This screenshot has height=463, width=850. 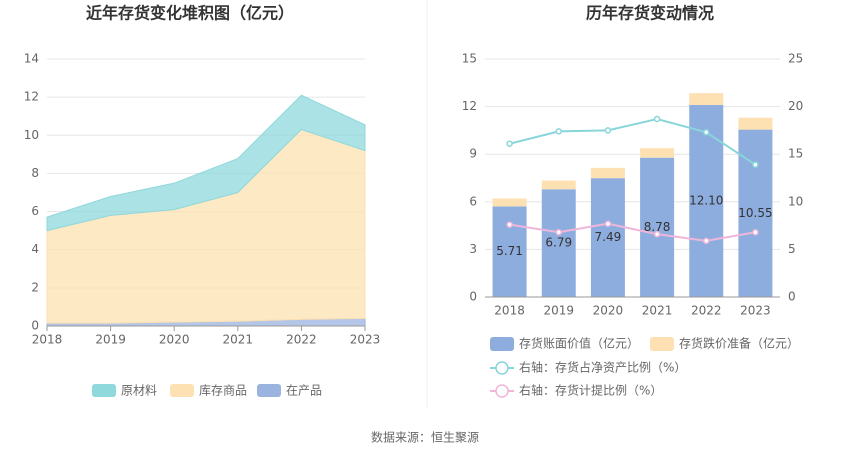 What do you see at coordinates (206, 163) in the screenshot?
I see `area` at bounding box center [206, 163].